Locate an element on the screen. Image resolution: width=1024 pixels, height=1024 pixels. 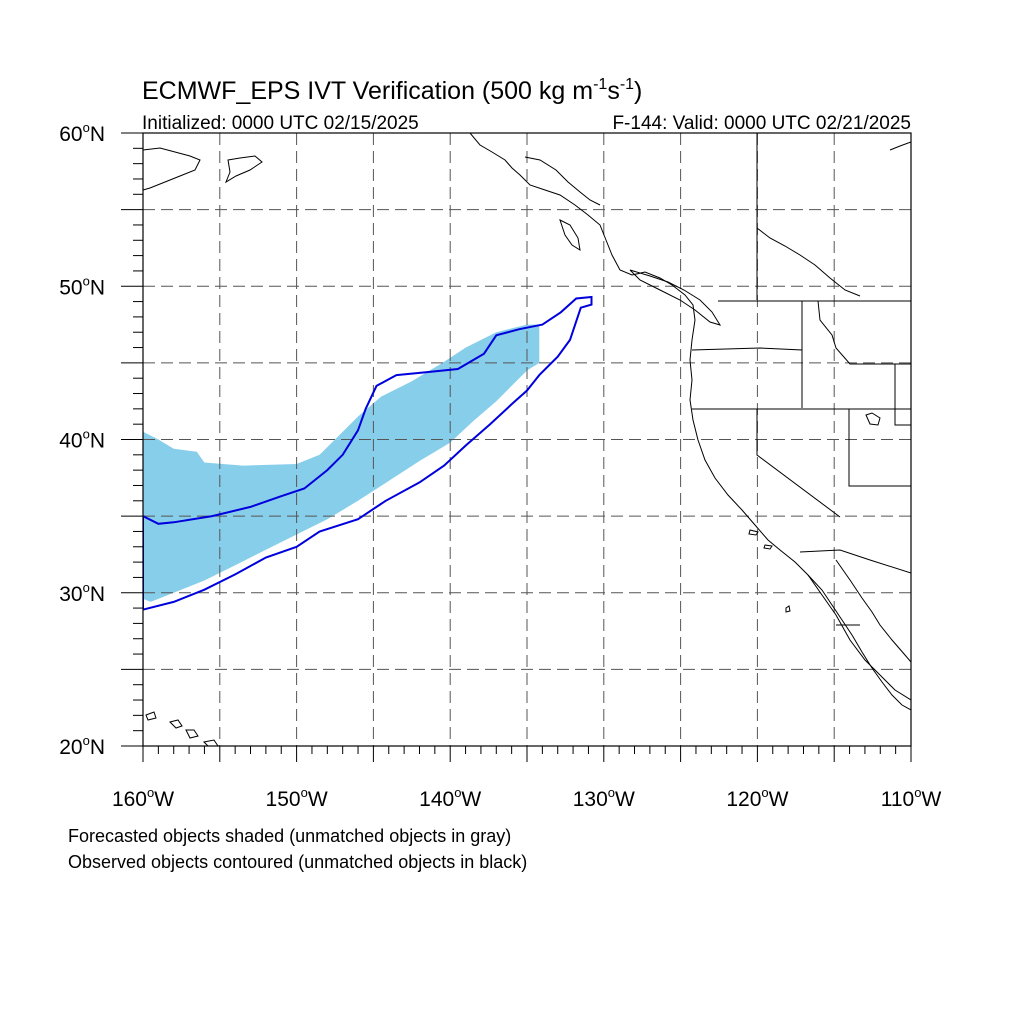
lat-label: 20oN is located at coordinates (82, 746).